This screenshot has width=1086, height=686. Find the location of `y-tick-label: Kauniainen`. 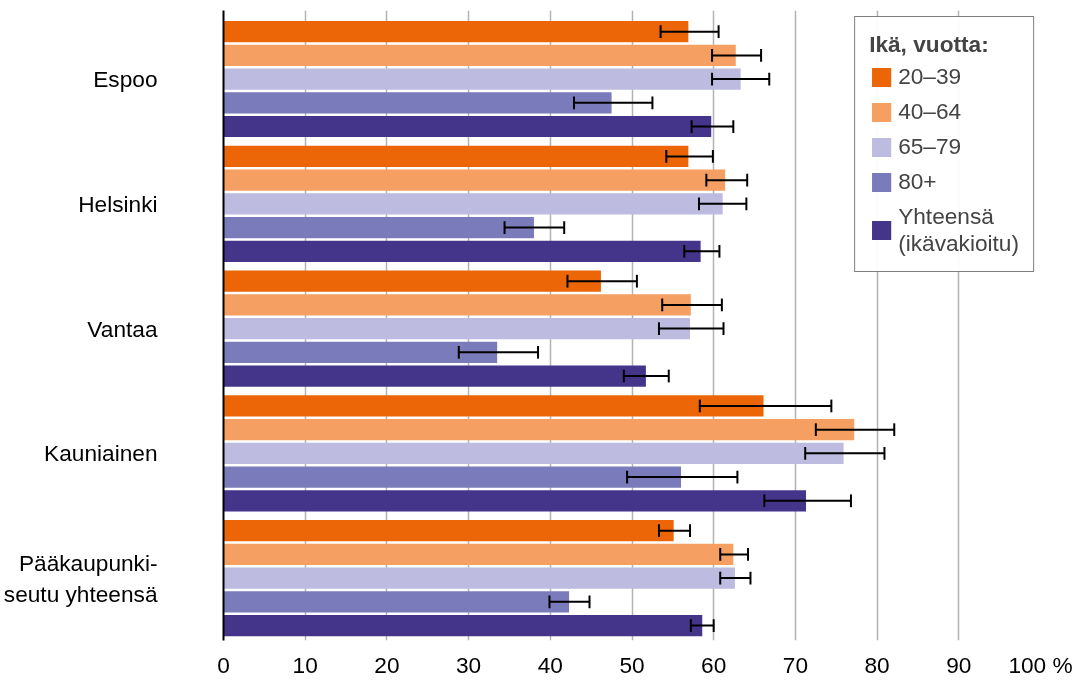

y-tick-label: Kauniainen is located at coordinates (101, 453).